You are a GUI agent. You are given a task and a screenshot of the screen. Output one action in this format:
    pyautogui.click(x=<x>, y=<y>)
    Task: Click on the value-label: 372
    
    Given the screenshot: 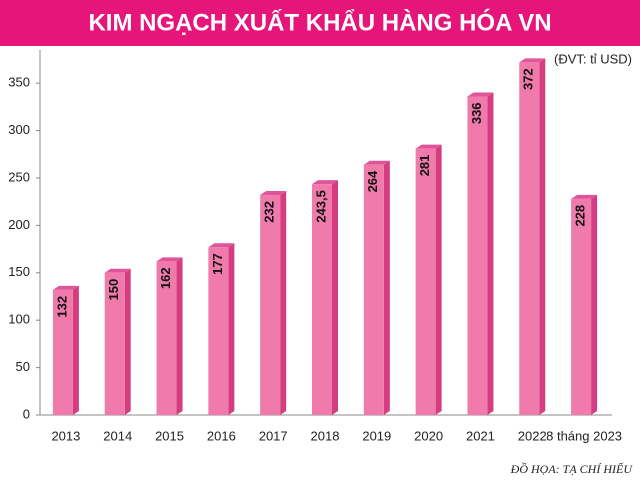 What is the action you would take?
    pyautogui.click(x=528, y=79)
    